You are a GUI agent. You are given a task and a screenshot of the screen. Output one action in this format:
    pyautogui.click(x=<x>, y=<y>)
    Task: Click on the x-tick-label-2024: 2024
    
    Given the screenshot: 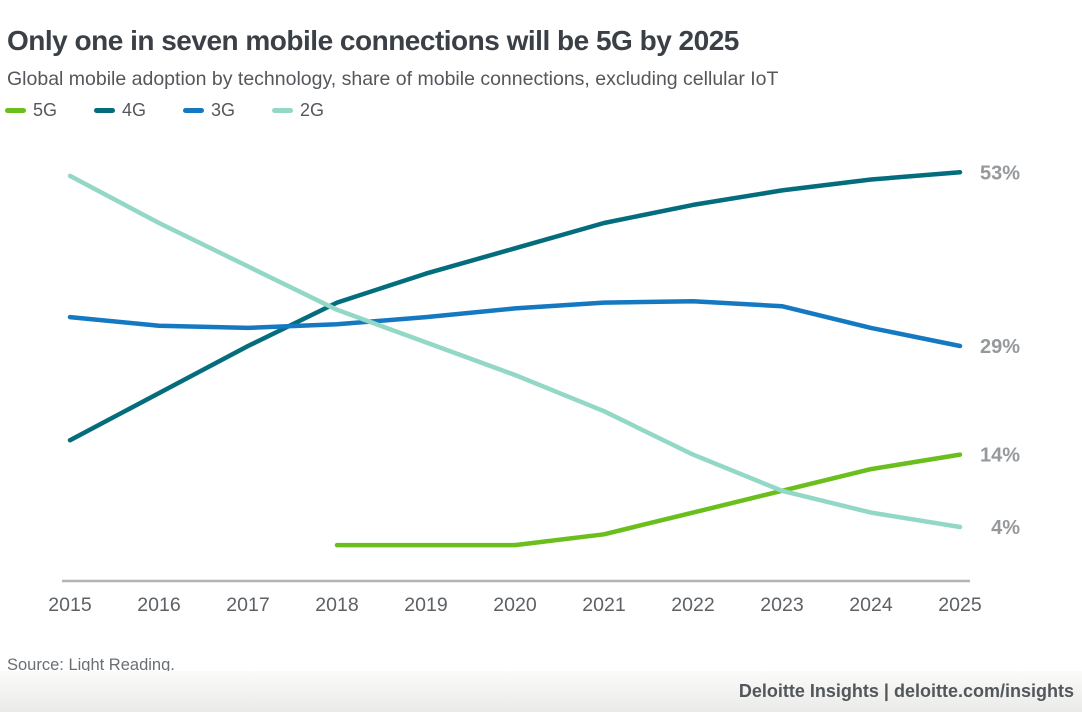 What is the action you would take?
    pyautogui.click(x=871, y=605)
    